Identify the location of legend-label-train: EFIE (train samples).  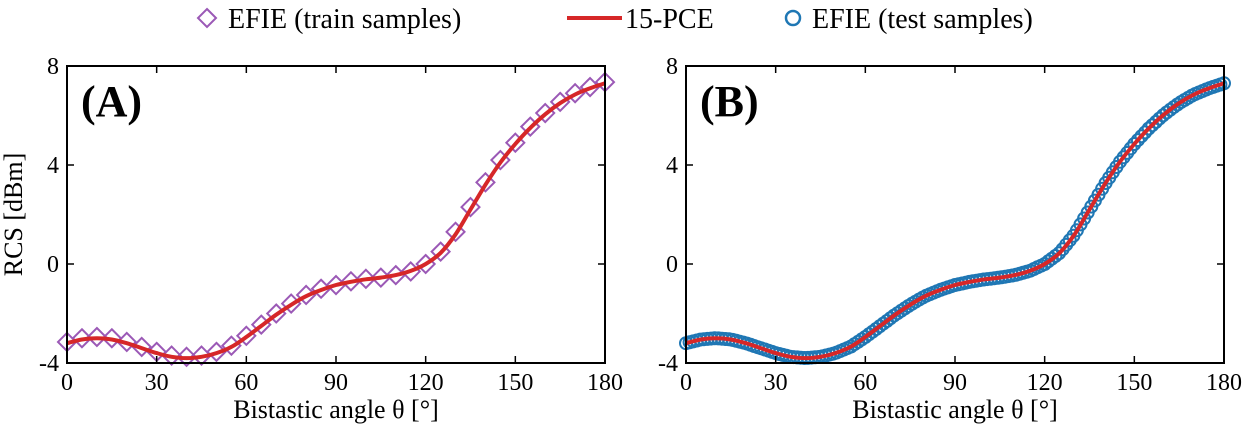
(344, 19).